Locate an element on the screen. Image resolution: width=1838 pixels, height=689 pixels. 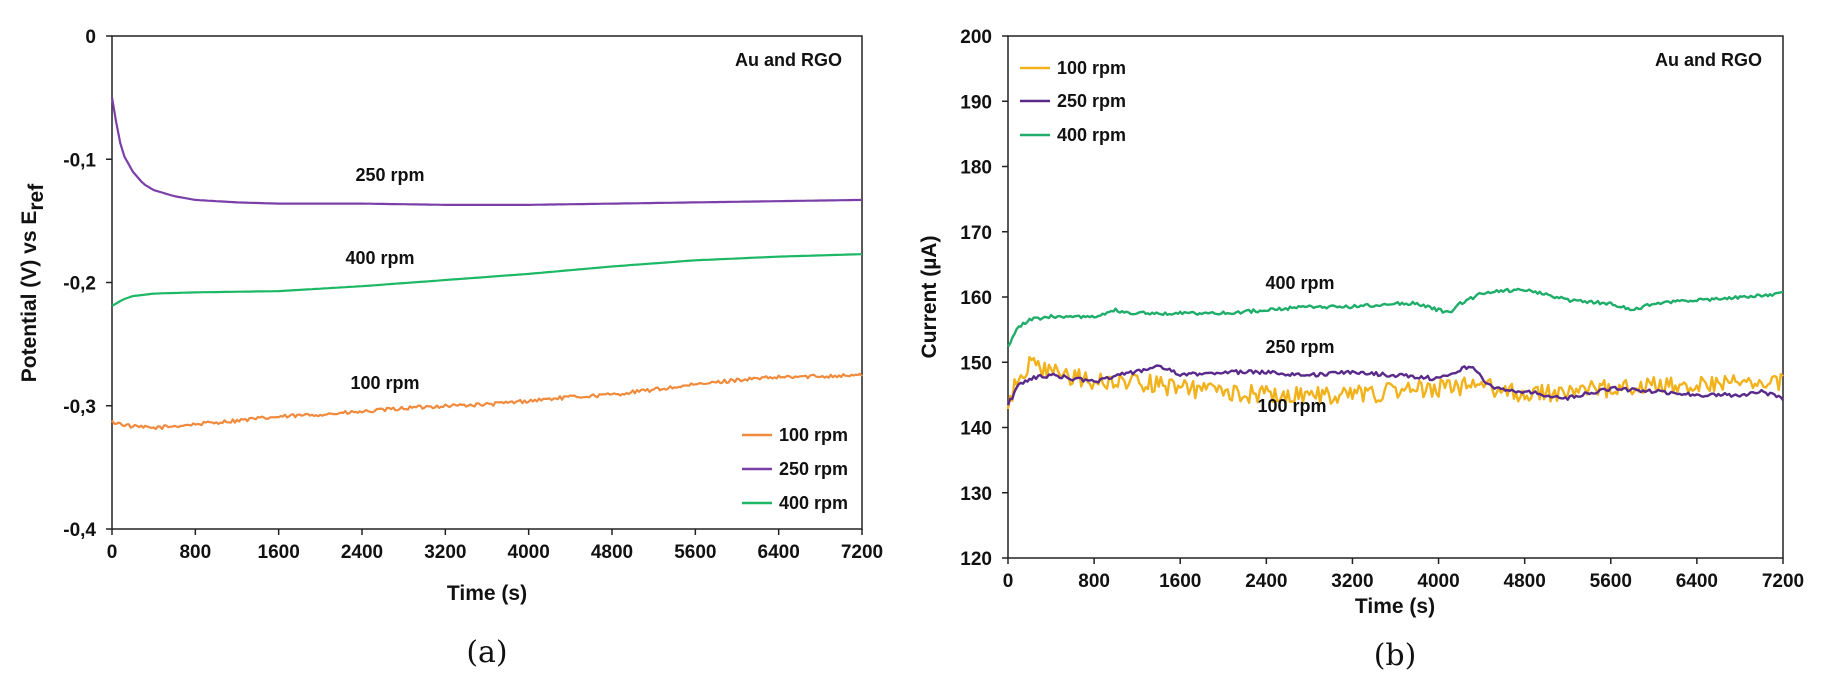
series-line-a-400-rpm is located at coordinates (487, 280).